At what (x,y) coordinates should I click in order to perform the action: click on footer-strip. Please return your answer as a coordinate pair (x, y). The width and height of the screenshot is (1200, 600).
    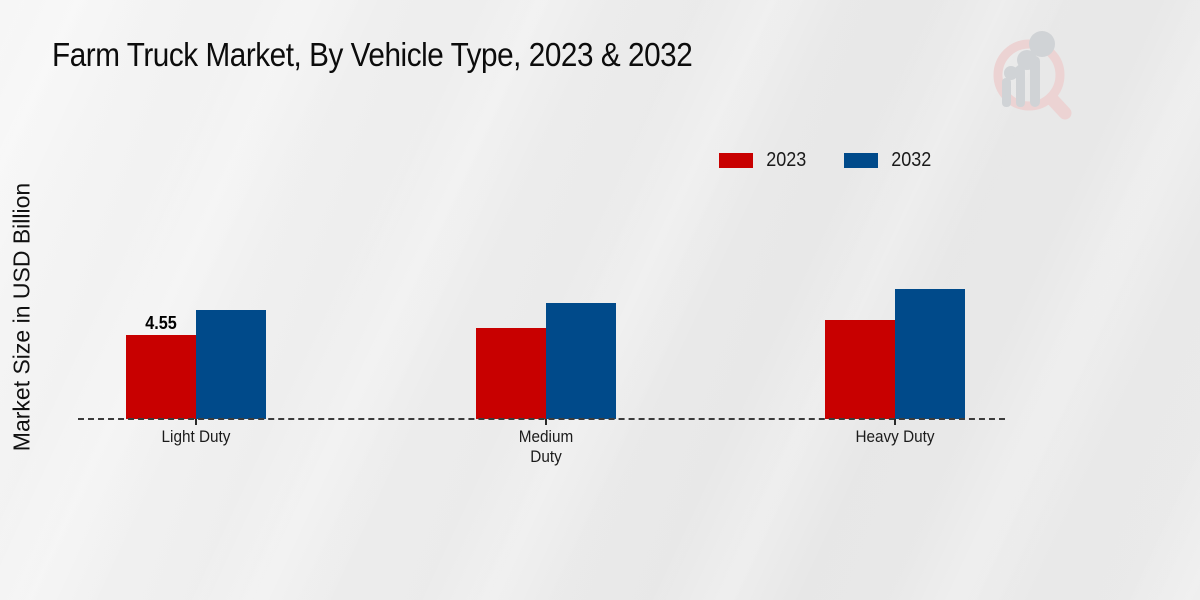
    Looking at the image, I should click on (600, 594).